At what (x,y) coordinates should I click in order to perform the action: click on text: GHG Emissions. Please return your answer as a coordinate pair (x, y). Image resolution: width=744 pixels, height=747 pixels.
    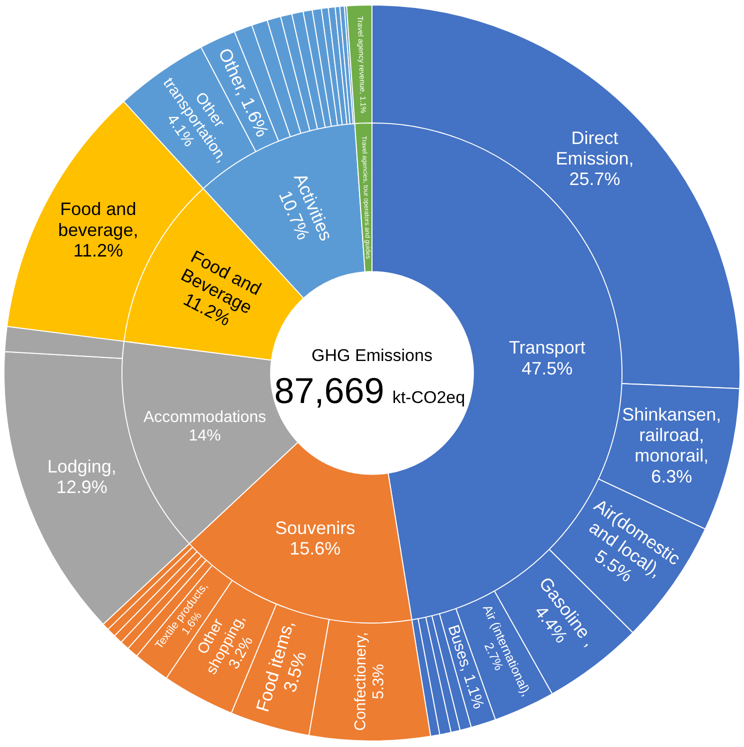
    Looking at the image, I should click on (372, 355).